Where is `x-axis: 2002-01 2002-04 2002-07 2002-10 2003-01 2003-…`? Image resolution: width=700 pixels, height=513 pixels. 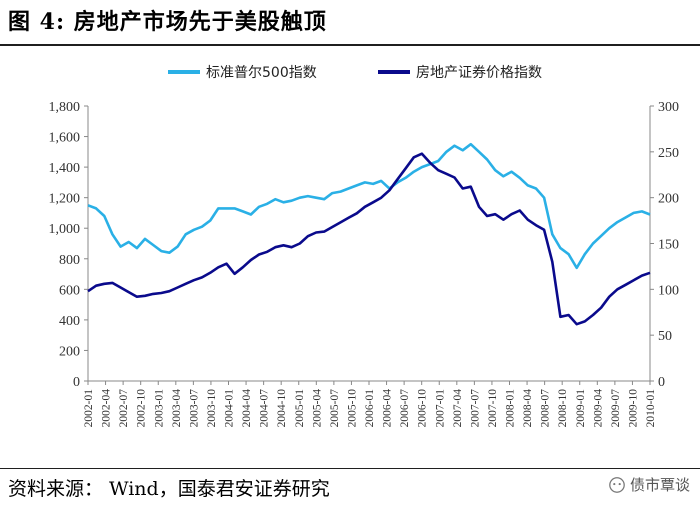 x-axis: 2002-01 2002-04 2002-07 2002-10 2003-01 2003-… is located at coordinates (370, 404).